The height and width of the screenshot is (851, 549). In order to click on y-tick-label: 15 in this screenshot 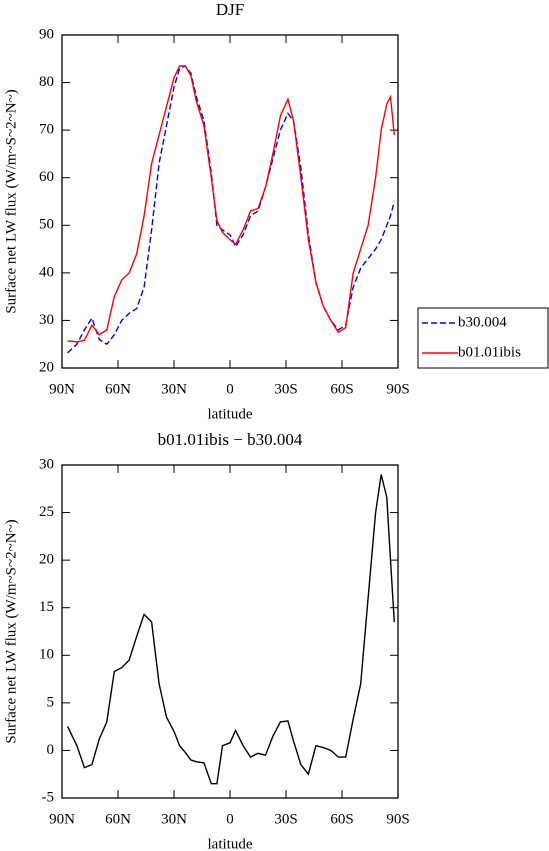, I will do `click(46, 607)`.